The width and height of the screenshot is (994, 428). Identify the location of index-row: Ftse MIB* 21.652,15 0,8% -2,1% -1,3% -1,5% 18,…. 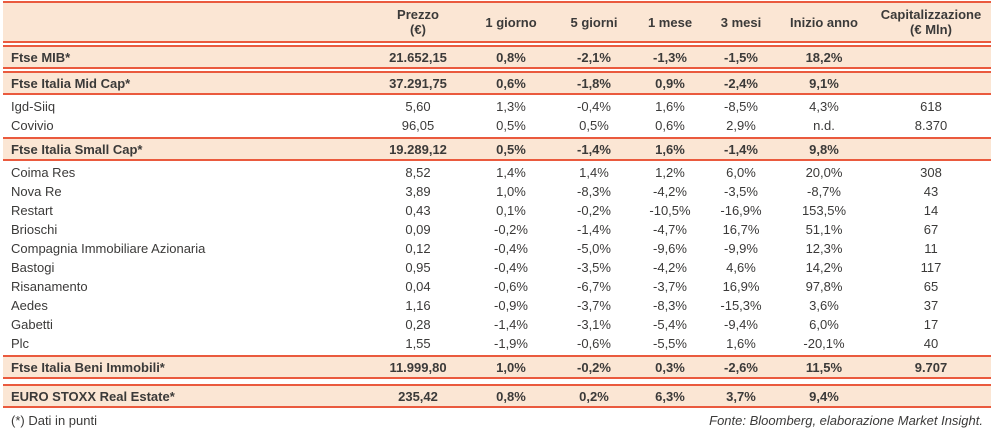
(497, 57).